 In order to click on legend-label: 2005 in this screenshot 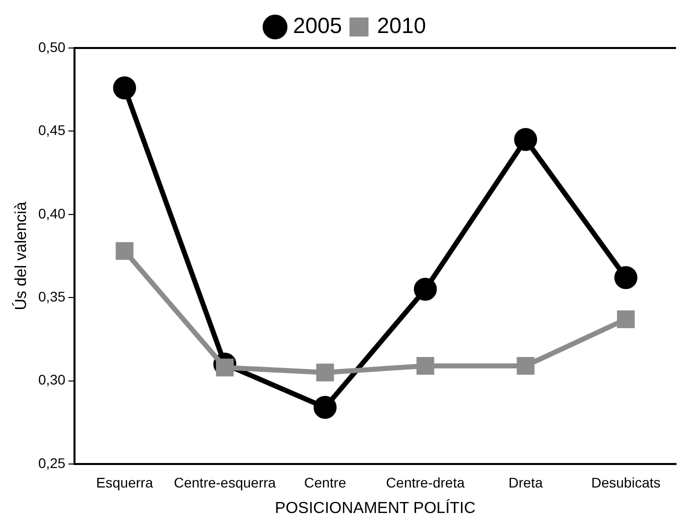, I will do `click(317, 25)`.